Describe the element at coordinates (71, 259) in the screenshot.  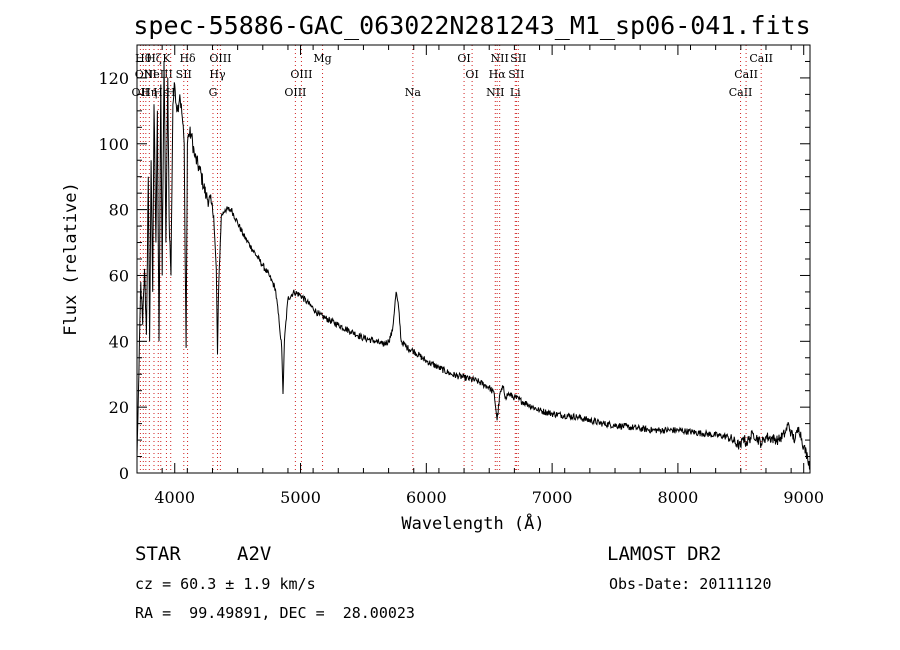
I see `y-axis-label: Flux (relative)` at that location.